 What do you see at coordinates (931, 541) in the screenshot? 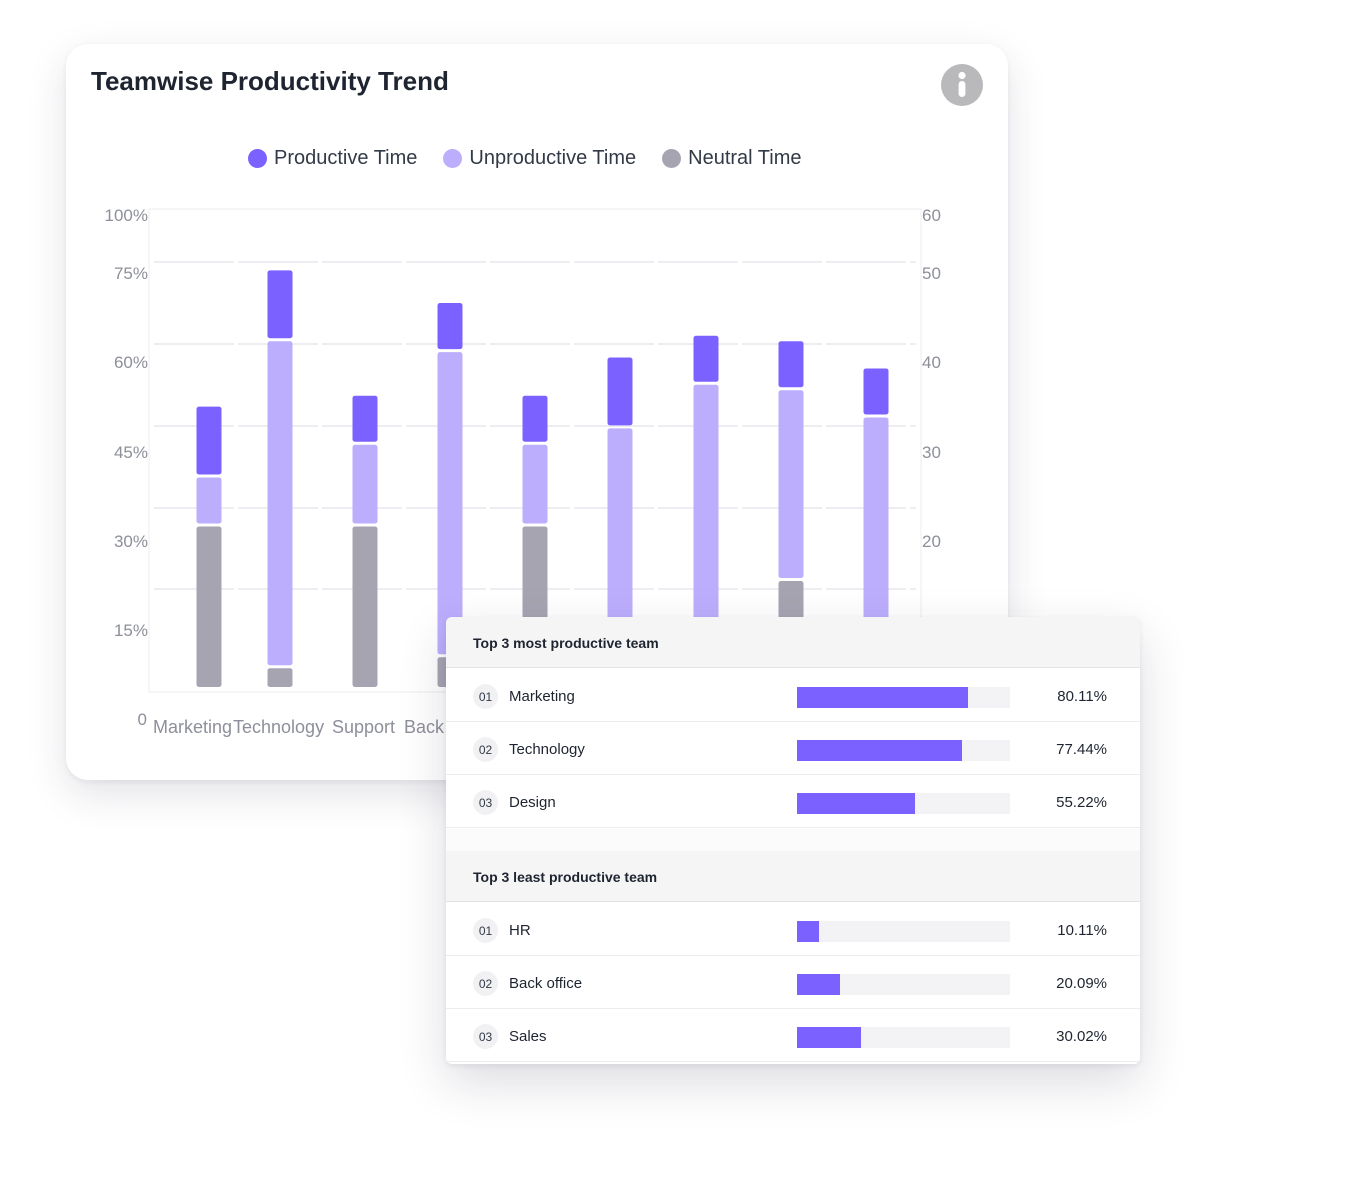
I see `y-axis-right-tick: 20` at bounding box center [931, 541].